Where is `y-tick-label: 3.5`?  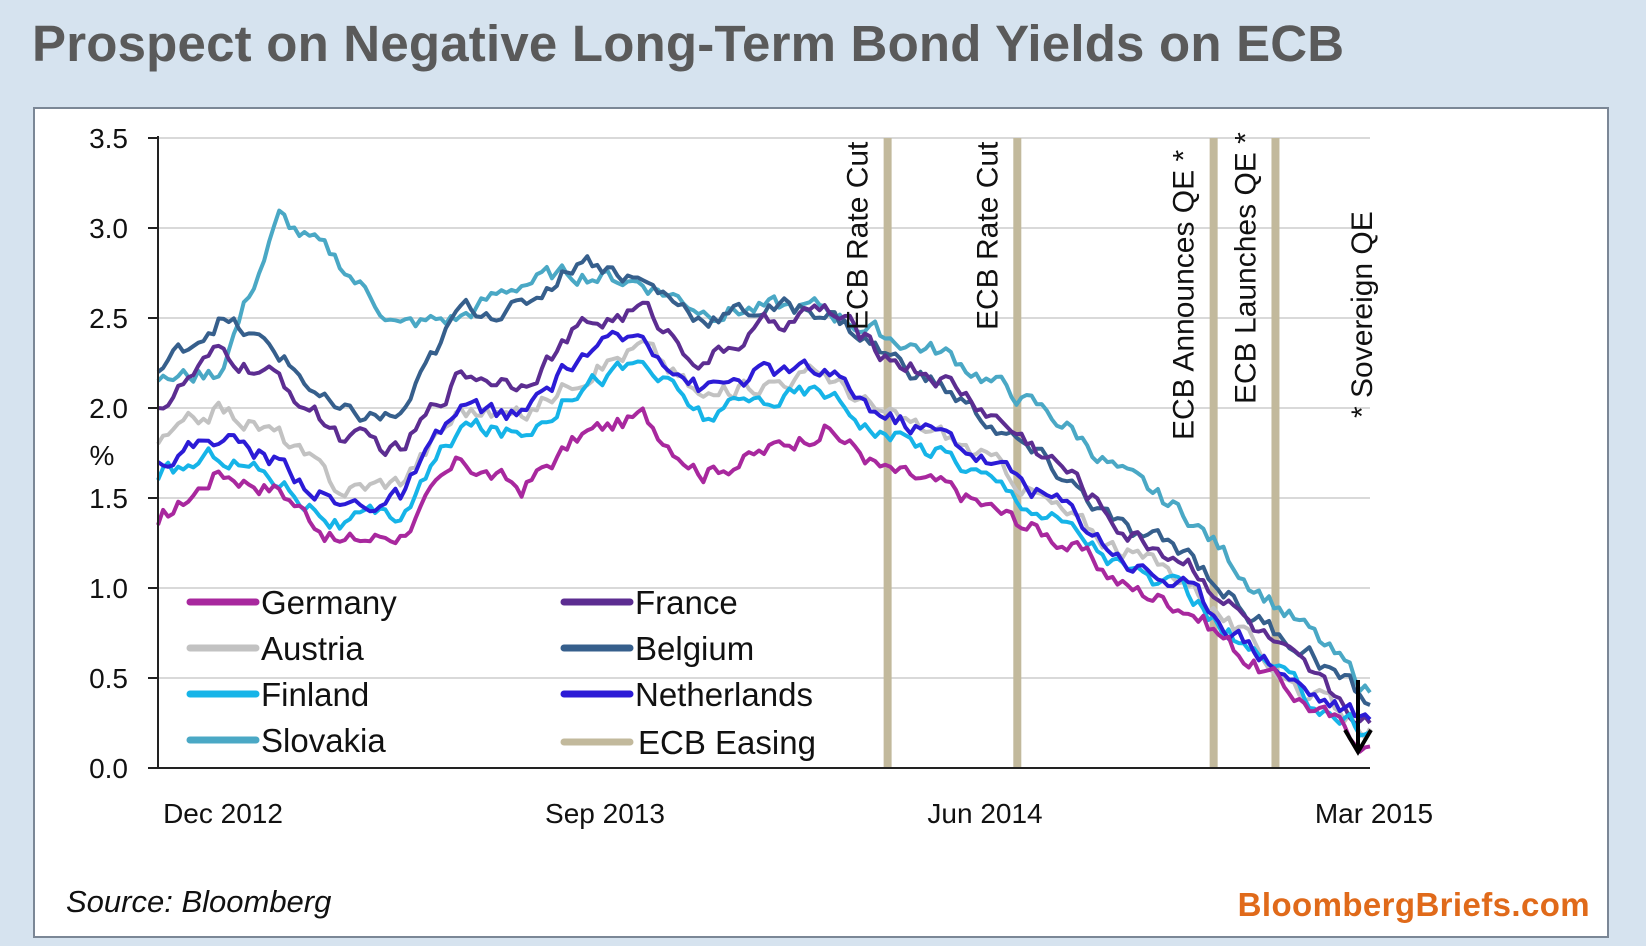 y-tick-label: 3.5 is located at coordinates (108, 138).